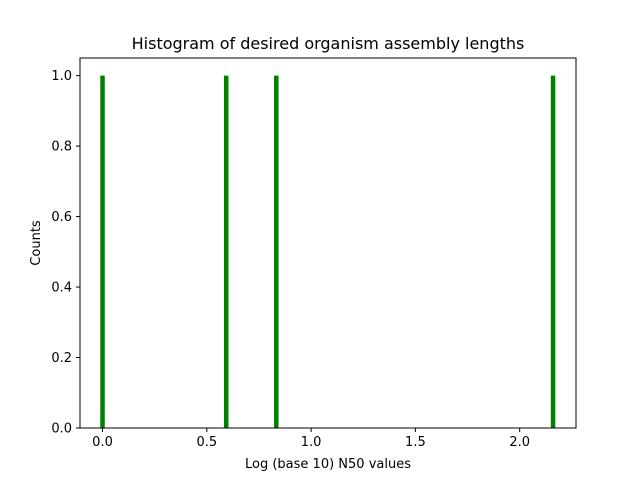  Describe the element at coordinates (61, 217) in the screenshot. I see `y-tick-label: 0.6` at that location.